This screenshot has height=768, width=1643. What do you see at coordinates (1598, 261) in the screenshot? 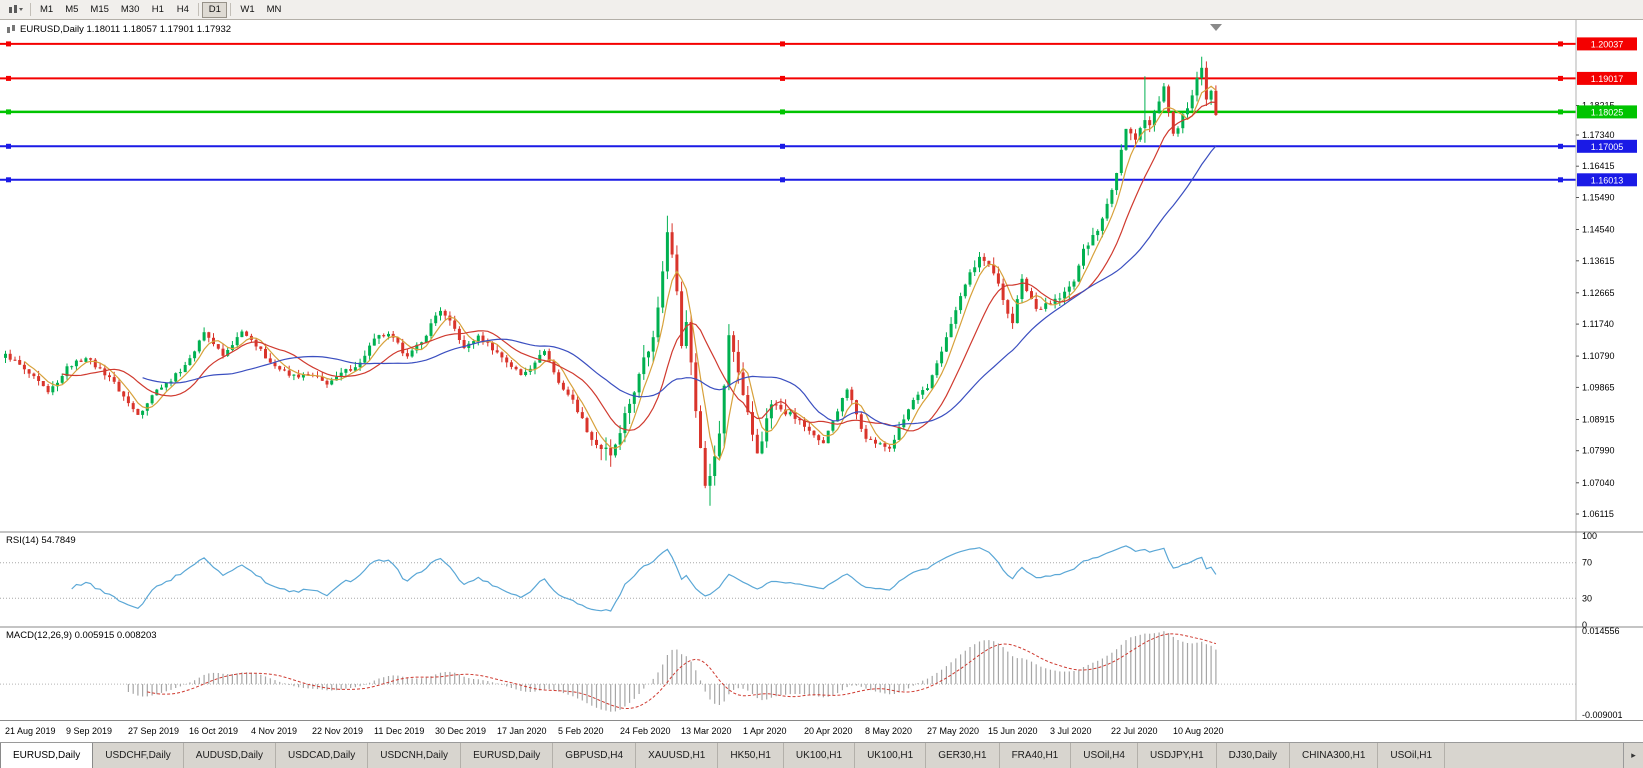
I see `price-axis-label: 1.13615` at bounding box center [1598, 261].